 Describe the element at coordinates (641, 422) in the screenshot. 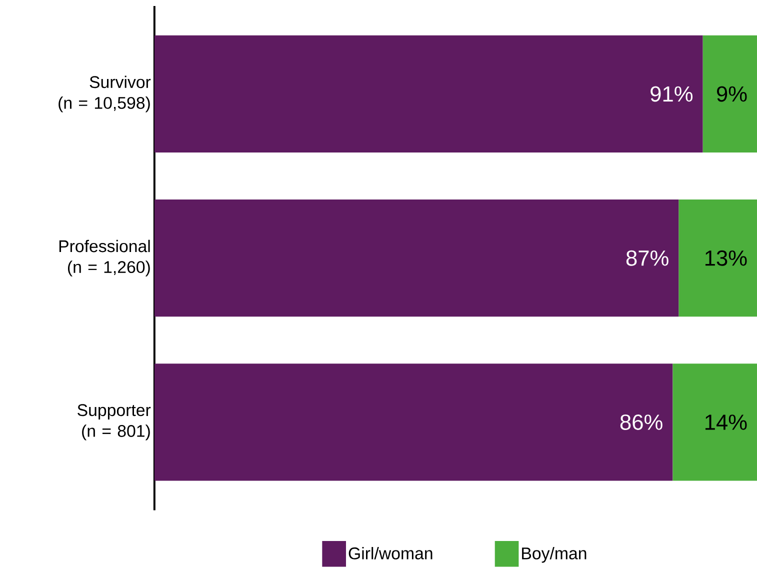

I see `data-label: 86%` at that location.